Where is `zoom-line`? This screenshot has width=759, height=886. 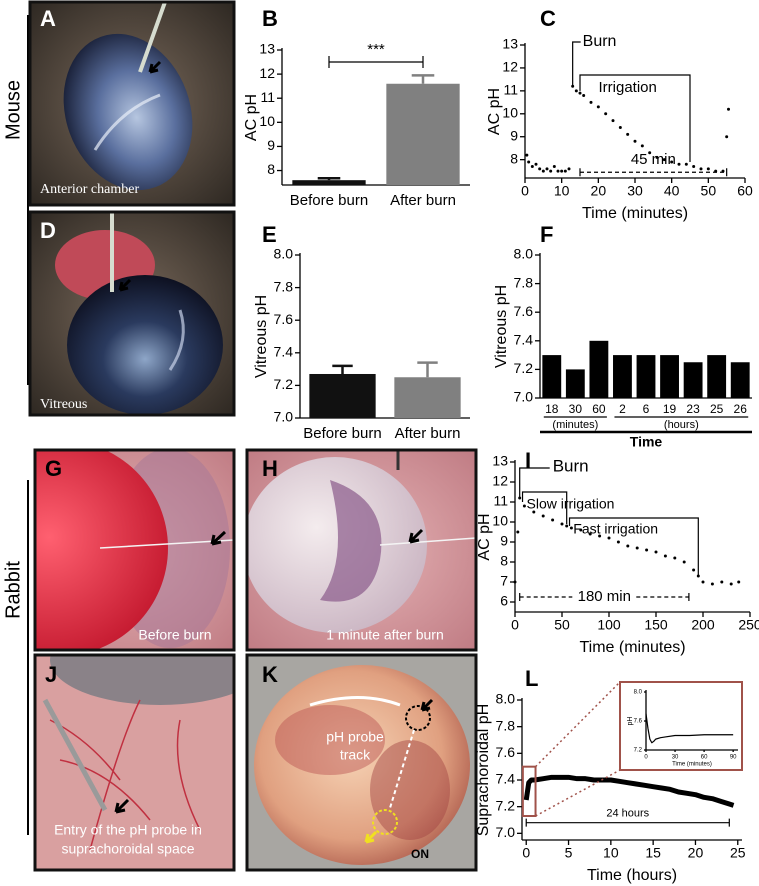
zoom-line is located at coordinates (578, 724).